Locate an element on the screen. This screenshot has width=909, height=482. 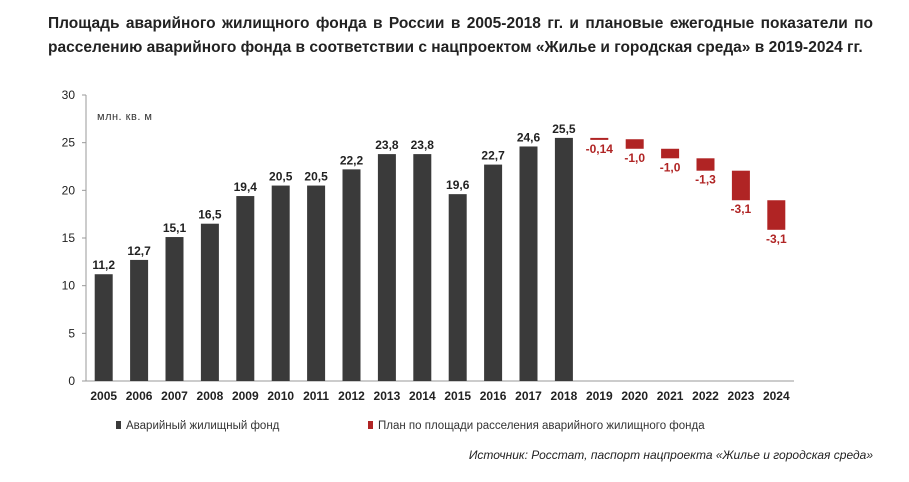
bar-value-label: 22,2 is located at coordinates (352, 160).